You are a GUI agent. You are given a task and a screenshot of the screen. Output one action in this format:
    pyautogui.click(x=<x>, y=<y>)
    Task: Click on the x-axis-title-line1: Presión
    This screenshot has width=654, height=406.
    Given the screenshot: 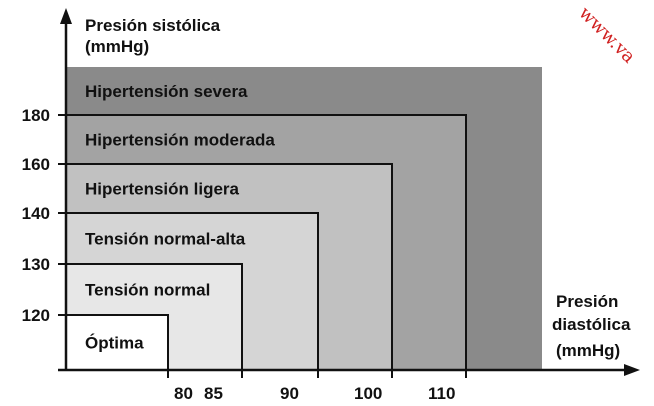 What is the action you would take?
    pyautogui.click(x=587, y=301)
    